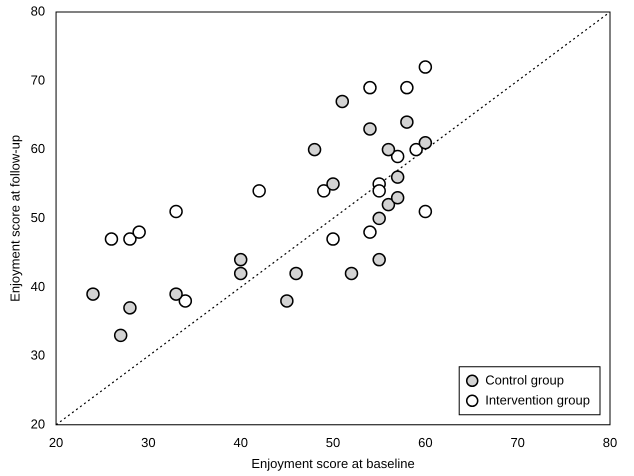 This screenshot has width=634, height=476. I want to click on x-tick-label: 40, so click(240, 442).